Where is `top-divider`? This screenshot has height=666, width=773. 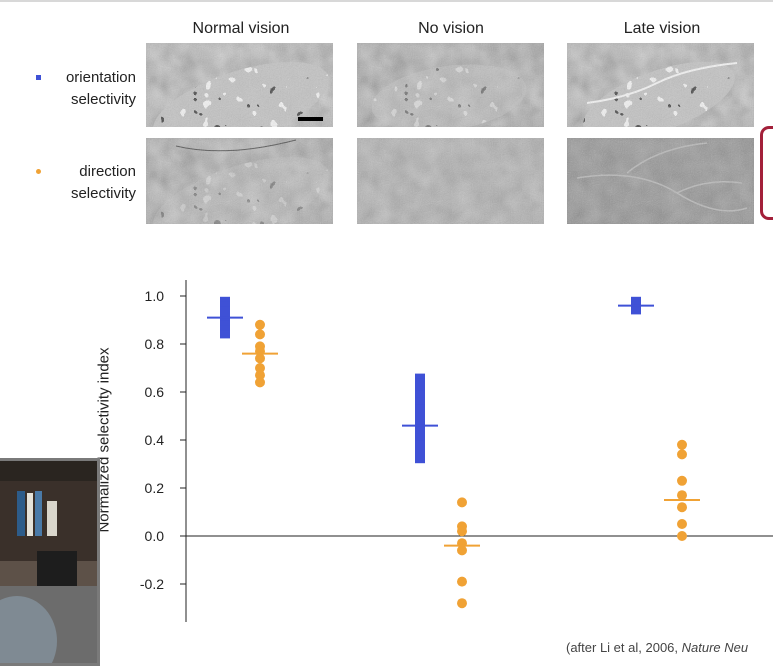 top-divider is located at coordinates (386, 1).